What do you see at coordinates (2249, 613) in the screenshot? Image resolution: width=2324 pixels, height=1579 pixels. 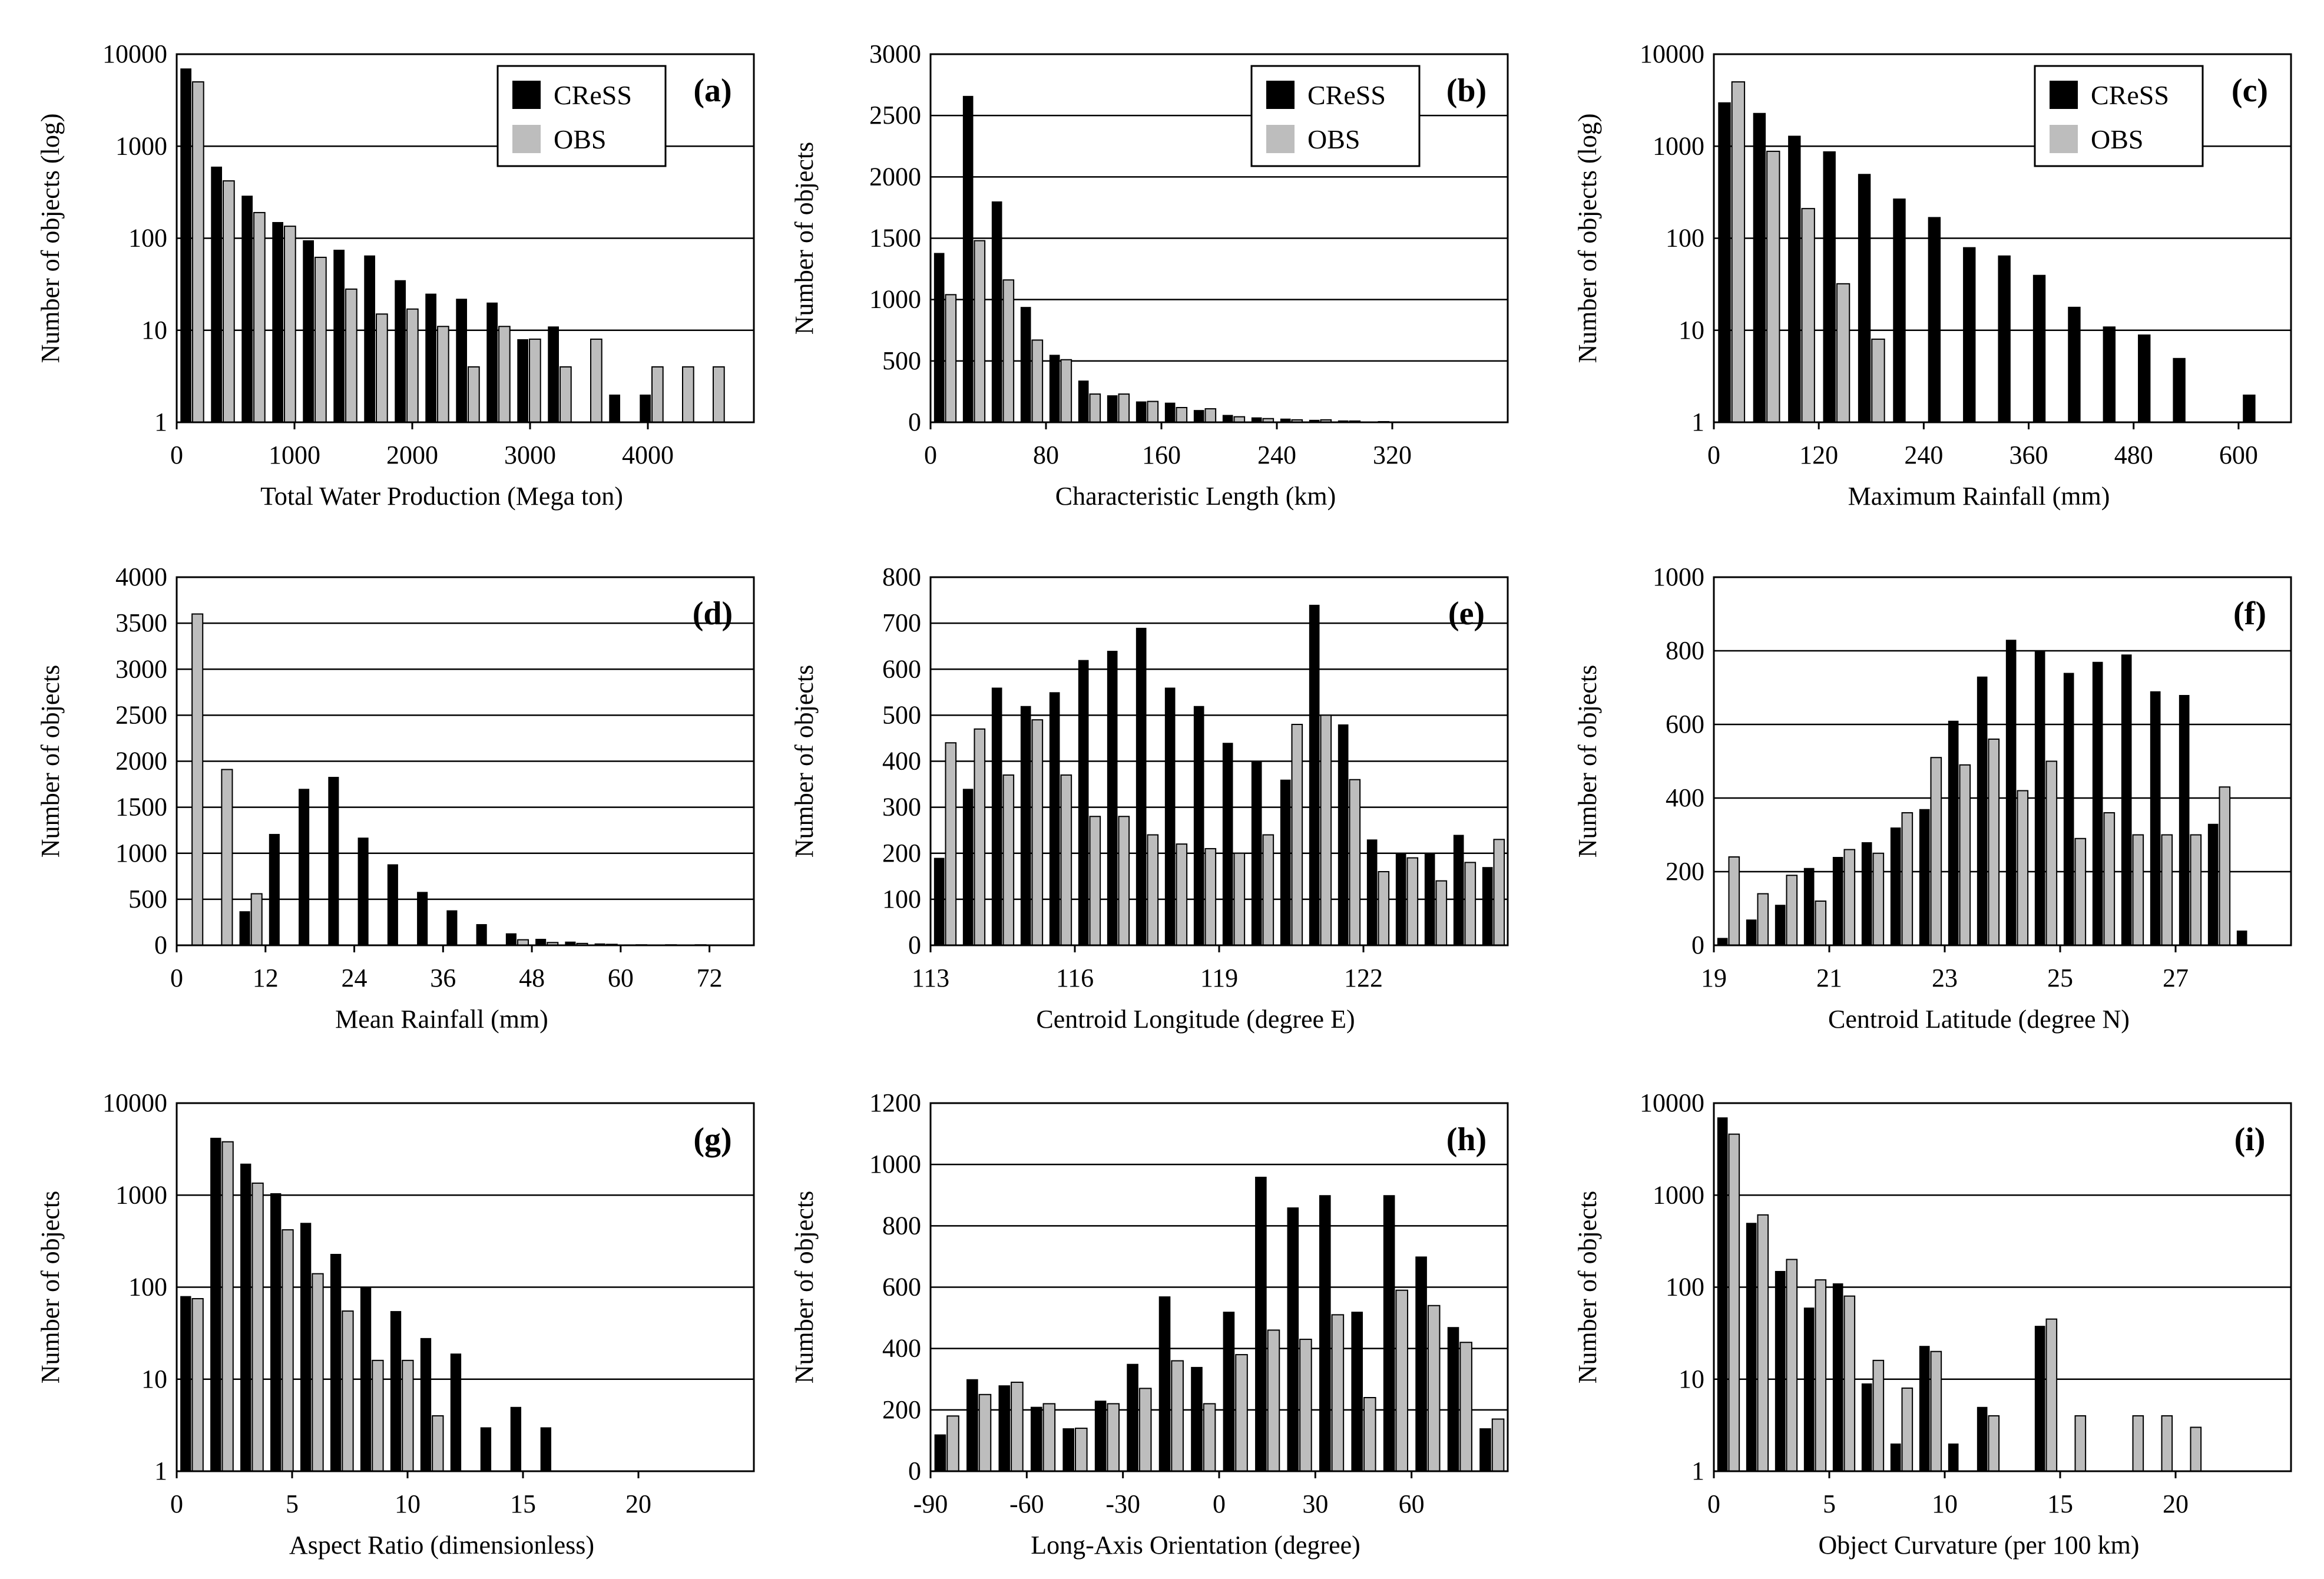 I see `panel-label-f: (f)` at bounding box center [2249, 613].